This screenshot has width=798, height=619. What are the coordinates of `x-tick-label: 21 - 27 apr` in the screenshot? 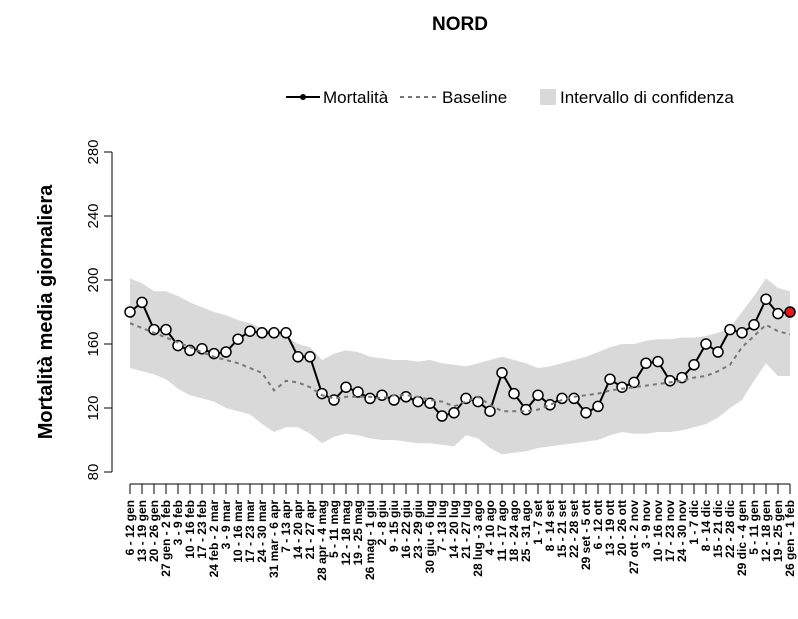 It's located at (310, 530).